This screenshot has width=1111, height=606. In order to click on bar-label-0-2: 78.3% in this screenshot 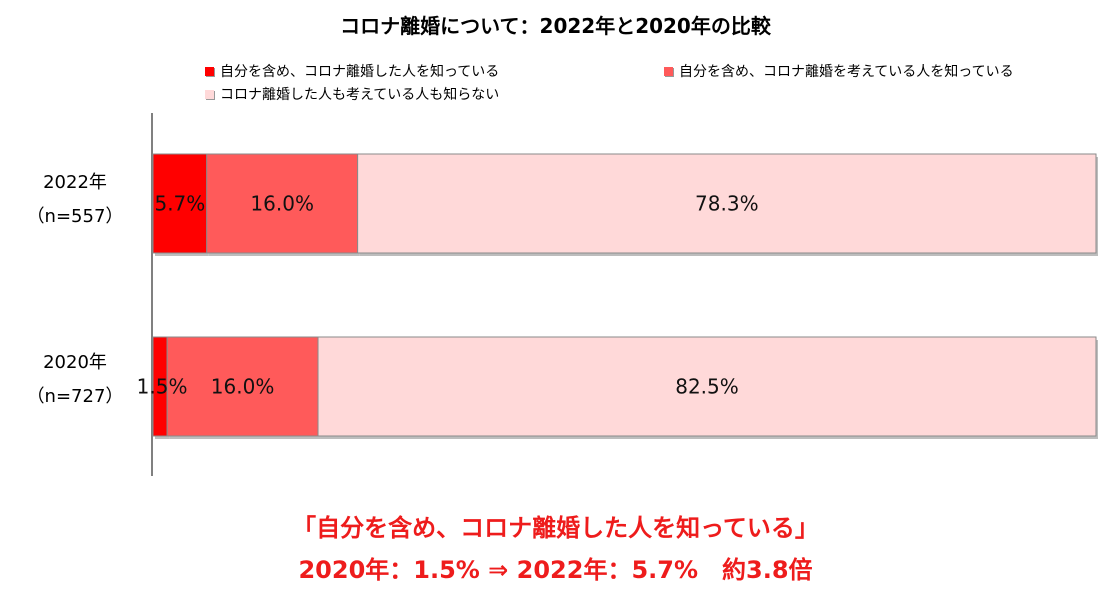, I will do `click(727, 204)`.